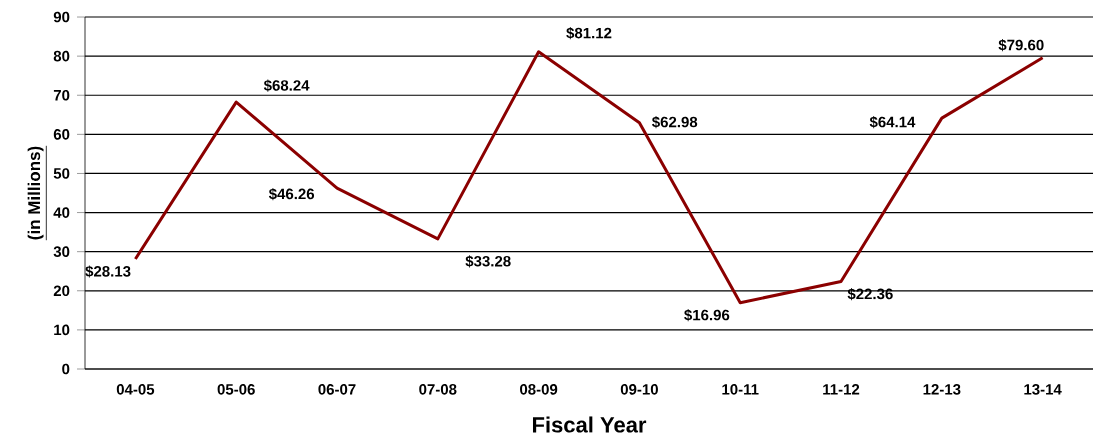 Image resolution: width=1096 pixels, height=434 pixels. I want to click on y-tick-label: 80, so click(61, 56).